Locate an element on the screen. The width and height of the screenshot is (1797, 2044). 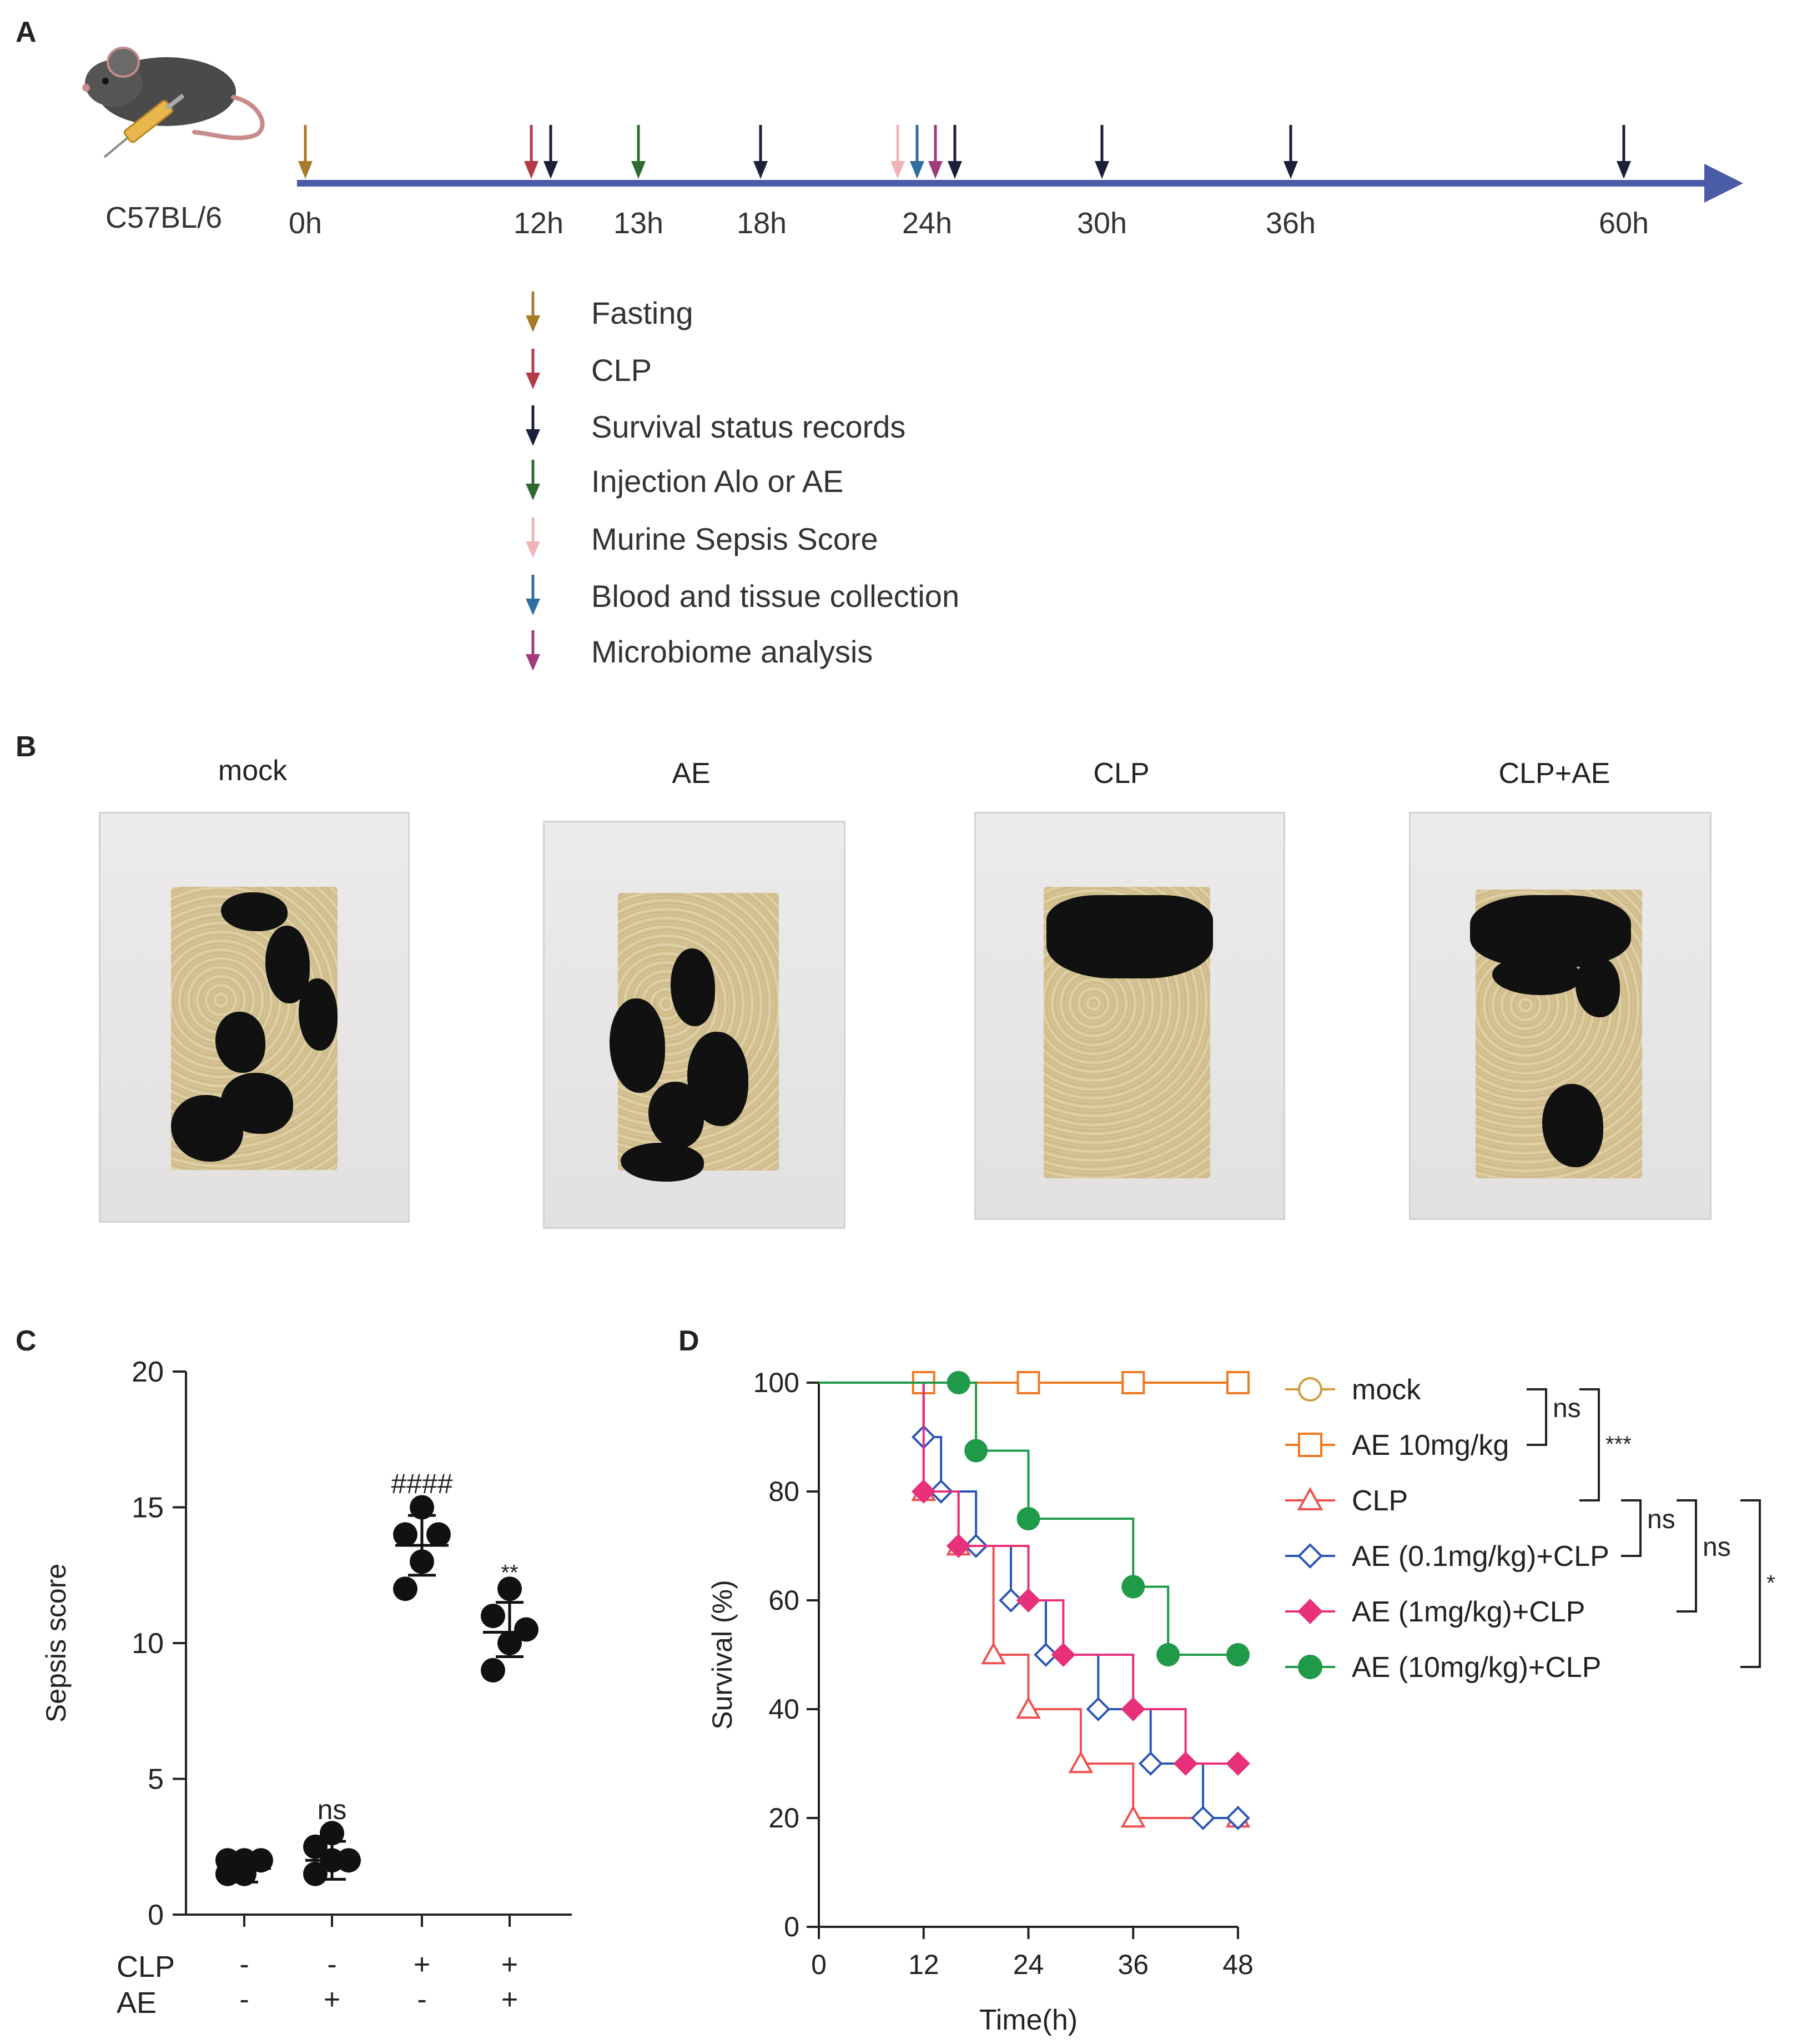
survival-legend-item: mock is located at coordinates (1353, 1390).